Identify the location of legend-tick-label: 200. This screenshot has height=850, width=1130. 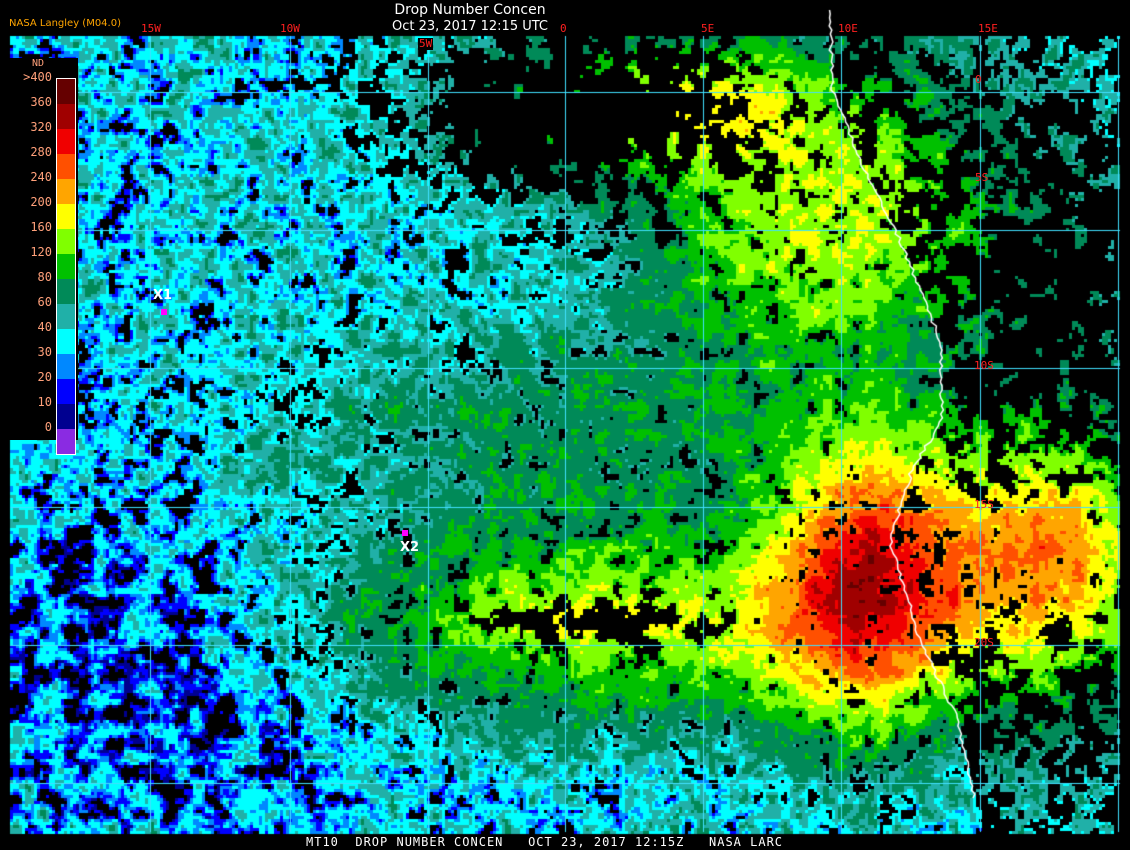
(41, 202).